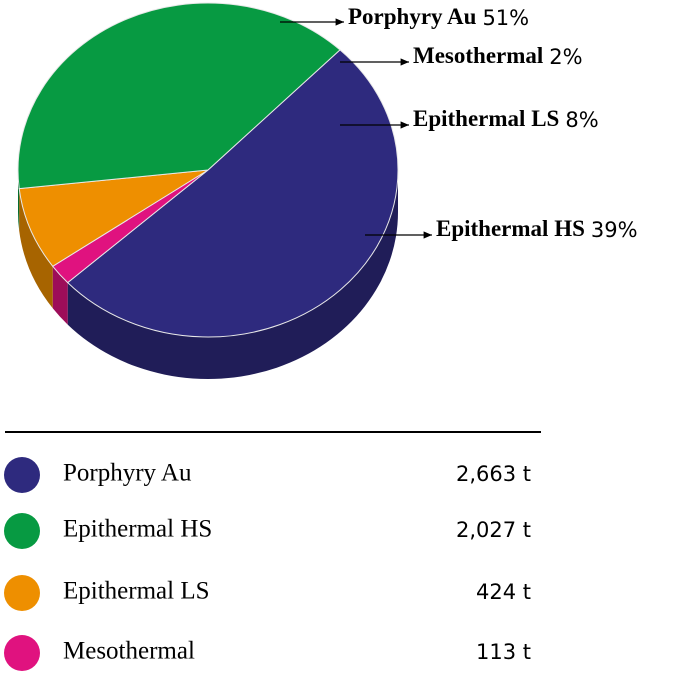 The image size is (697, 677). I want to click on slice-name: Mesothermal, so click(478, 55).